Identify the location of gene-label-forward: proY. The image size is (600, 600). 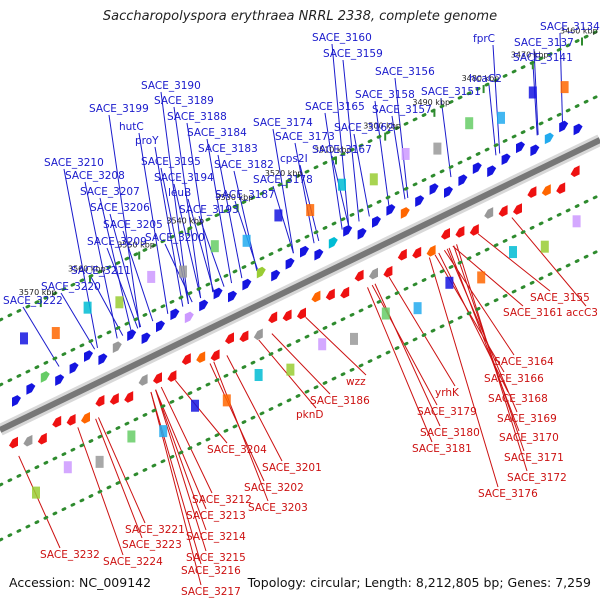
(147, 141).